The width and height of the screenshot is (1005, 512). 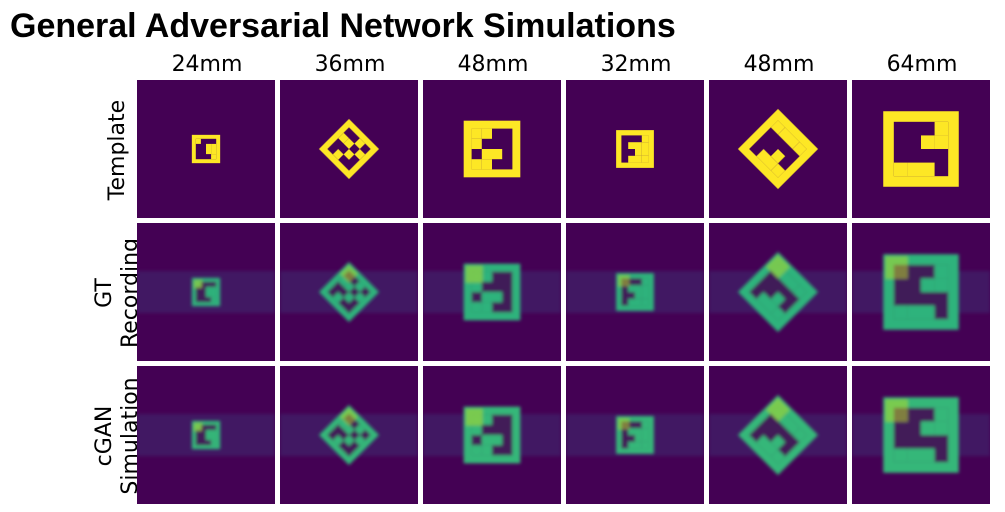 What do you see at coordinates (207, 64) in the screenshot?
I see `column-header-24mm: 24mm` at bounding box center [207, 64].